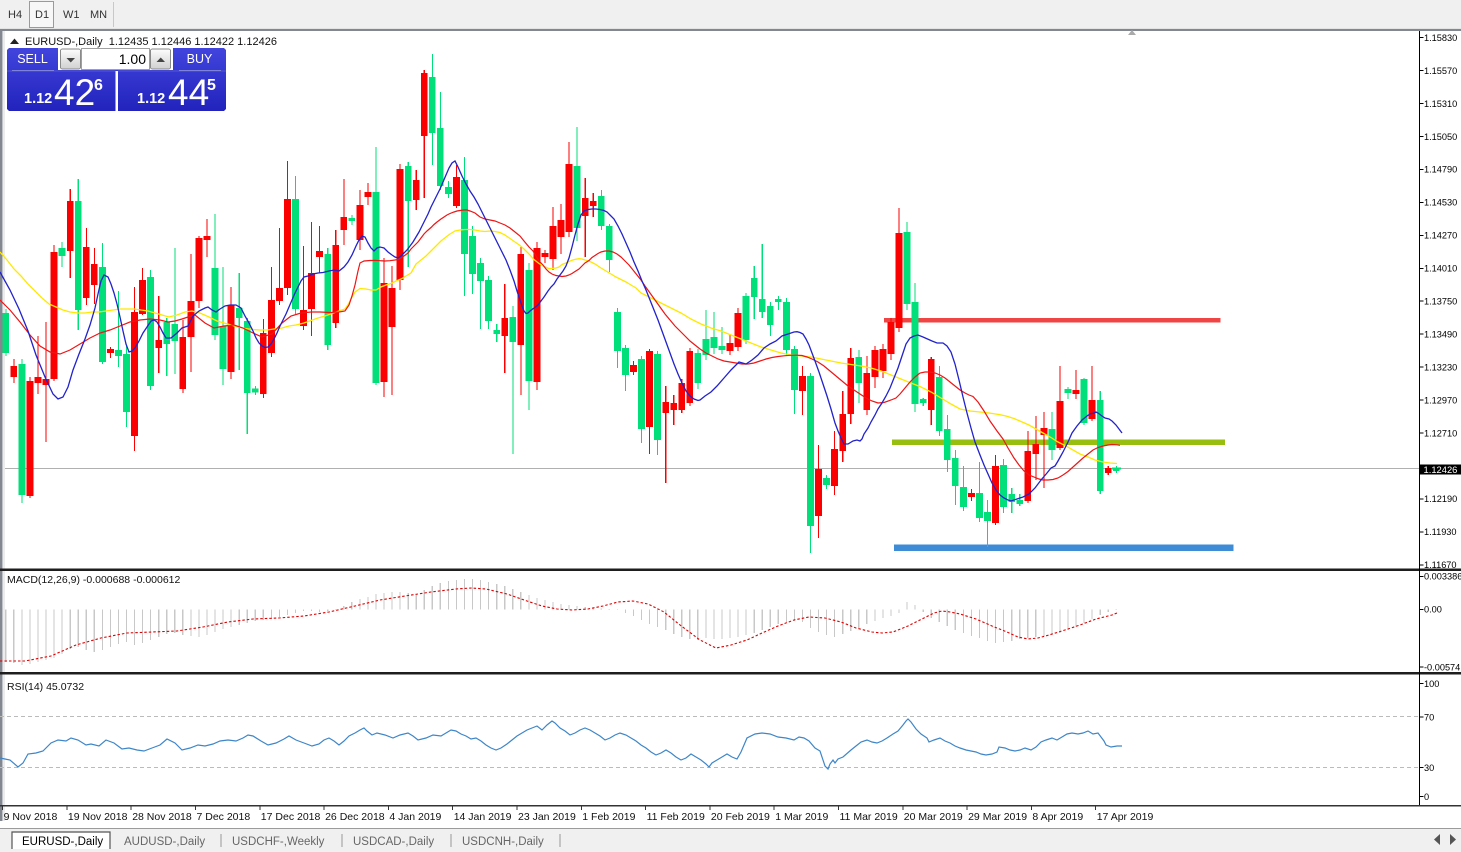 This screenshot has height=852, width=1461. What do you see at coordinates (547, 817) in the screenshot?
I see `svg-text: 23 Jan 2019` at bounding box center [547, 817].